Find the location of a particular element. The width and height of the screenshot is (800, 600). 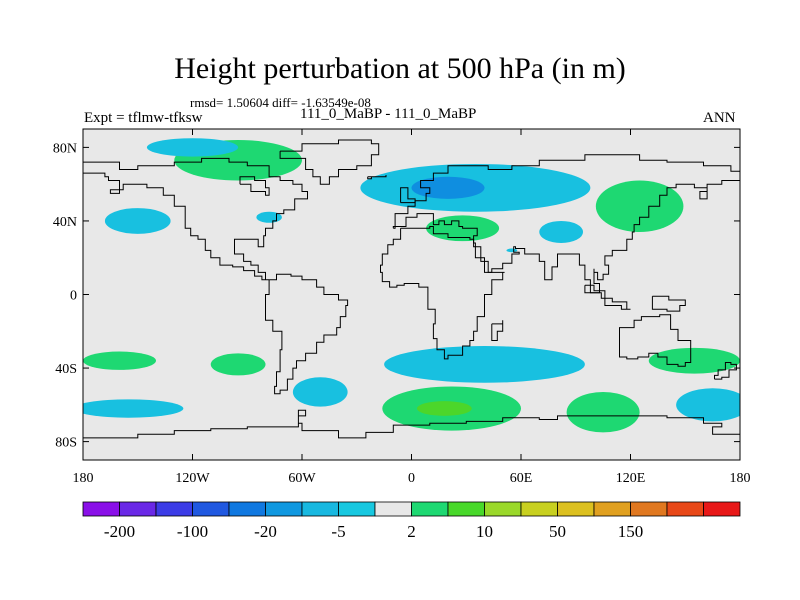

colorbar-label: 50 is located at coordinates (557, 531).